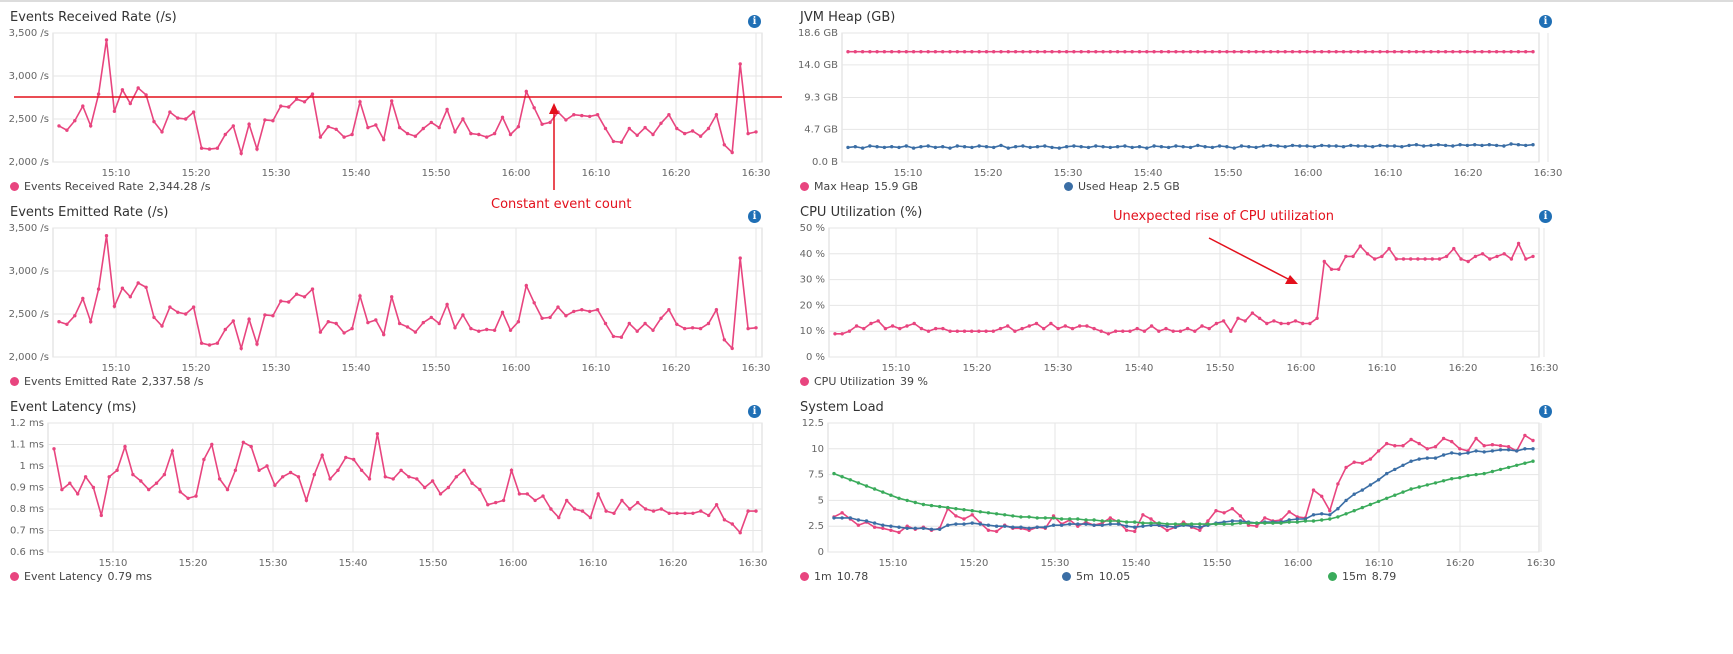  I want to click on x-tick-label: 16:10, so click(1382, 368).